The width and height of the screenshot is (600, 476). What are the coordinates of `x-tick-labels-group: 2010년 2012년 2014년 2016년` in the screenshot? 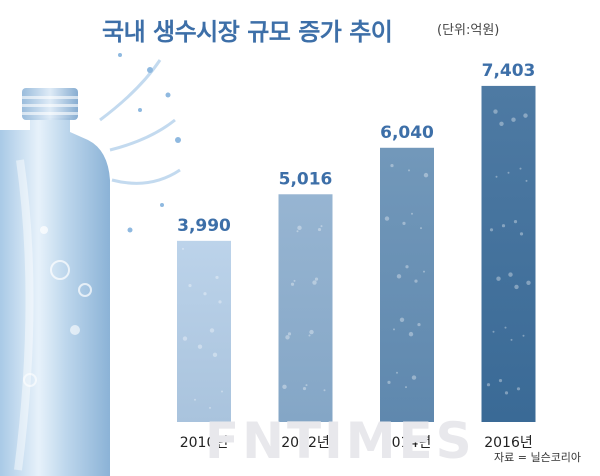 It's located at (356, 443).